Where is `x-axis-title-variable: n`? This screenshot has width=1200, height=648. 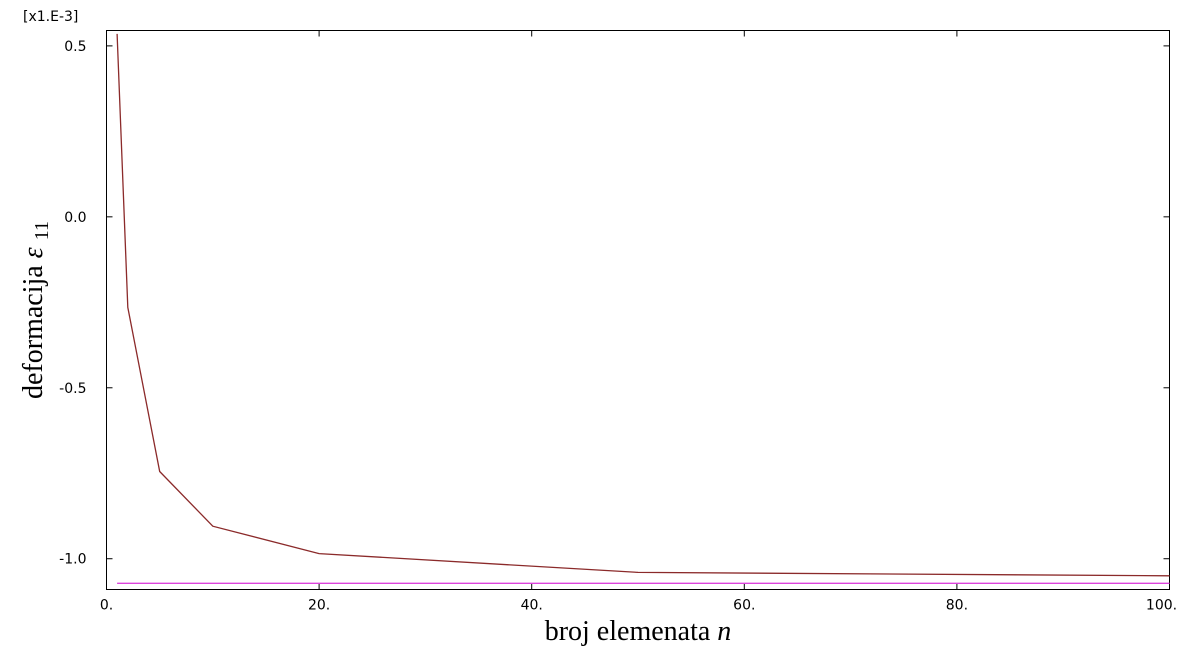 x-axis-title-variable: n is located at coordinates (724, 631).